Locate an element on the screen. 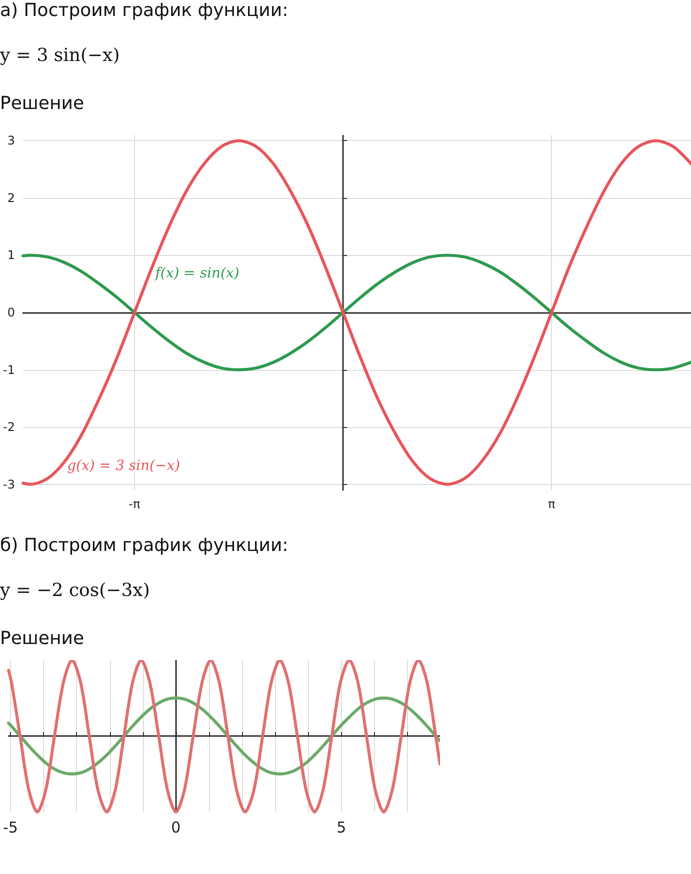  chart-subtitle: y = −2 cos(−3x) is located at coordinates (75, 590).